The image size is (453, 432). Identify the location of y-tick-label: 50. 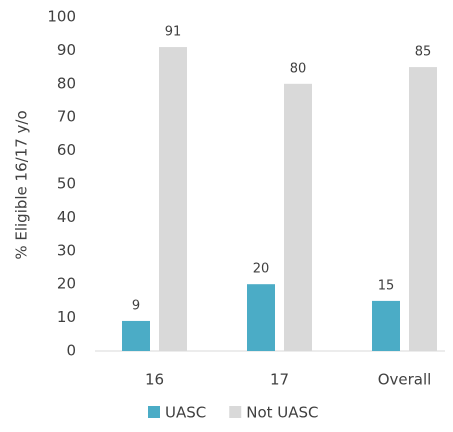
(66, 184).